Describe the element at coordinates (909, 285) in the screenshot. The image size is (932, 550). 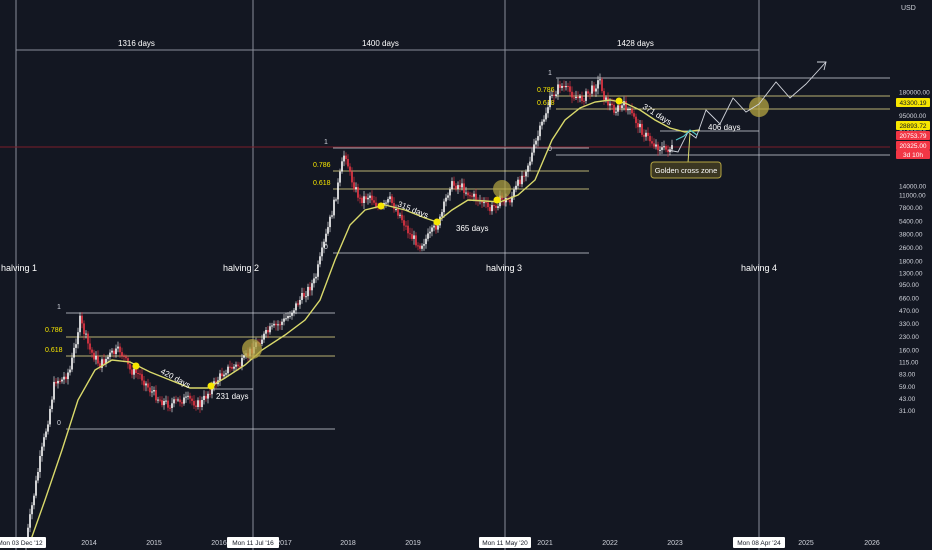
I see `y-tick-label: 950.00` at that location.